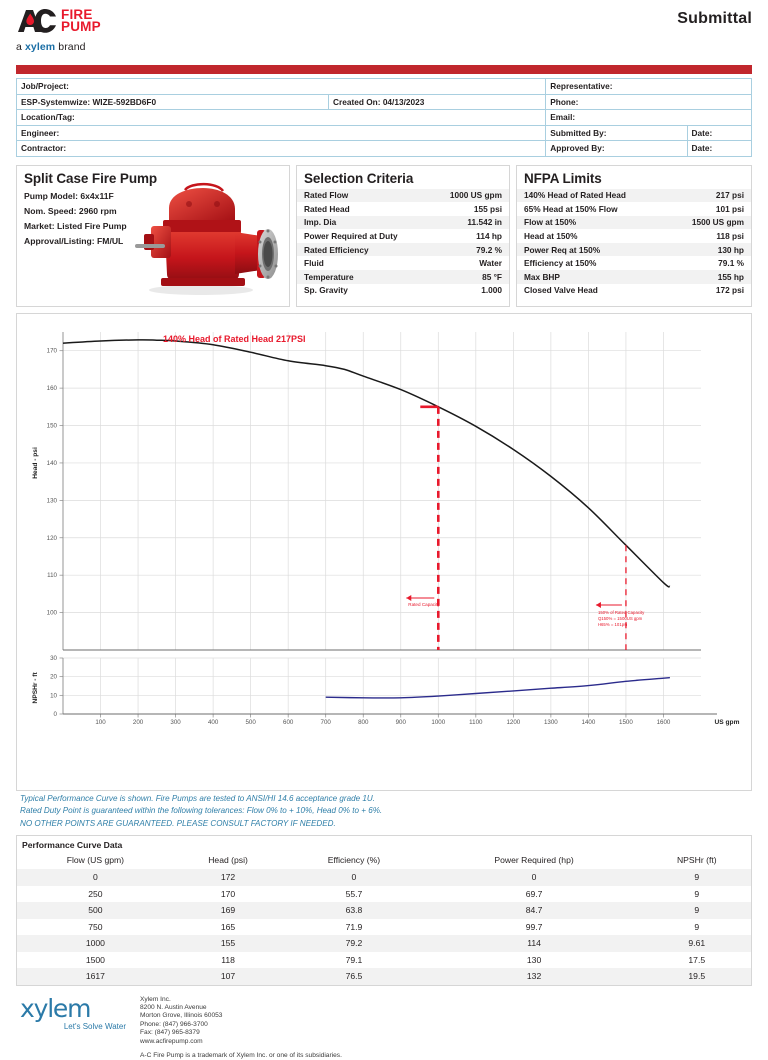 Image resolution: width=768 pixels, height=1060 pixels. I want to click on table-cell: 63.8, so click(353, 910).